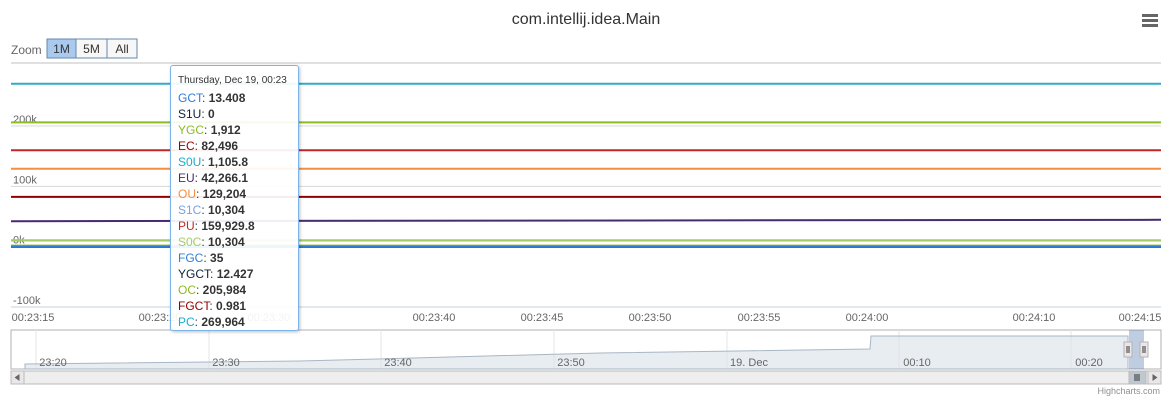  Describe the element at coordinates (867, 318) in the screenshot. I see `x-tick-label: 00:24:00` at that location.